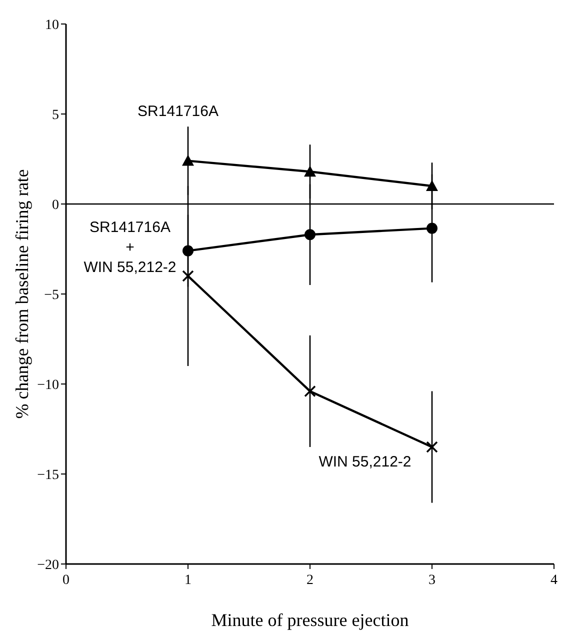 The image size is (568, 641). I want to click on series-label: SR141716A + WIN 55,212-2, so click(130, 247).